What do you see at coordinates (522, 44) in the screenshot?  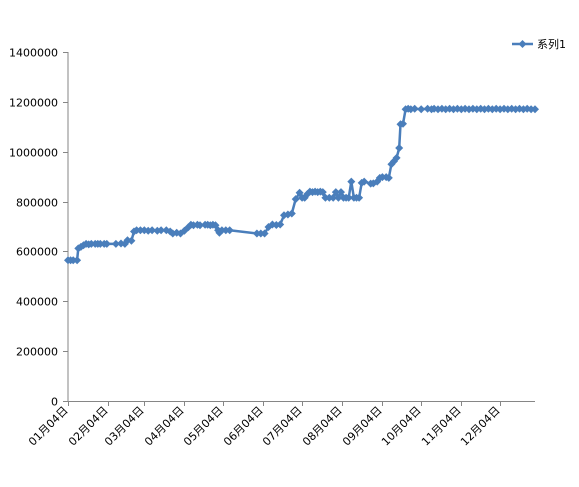 I see `legend-marker` at bounding box center [522, 44].